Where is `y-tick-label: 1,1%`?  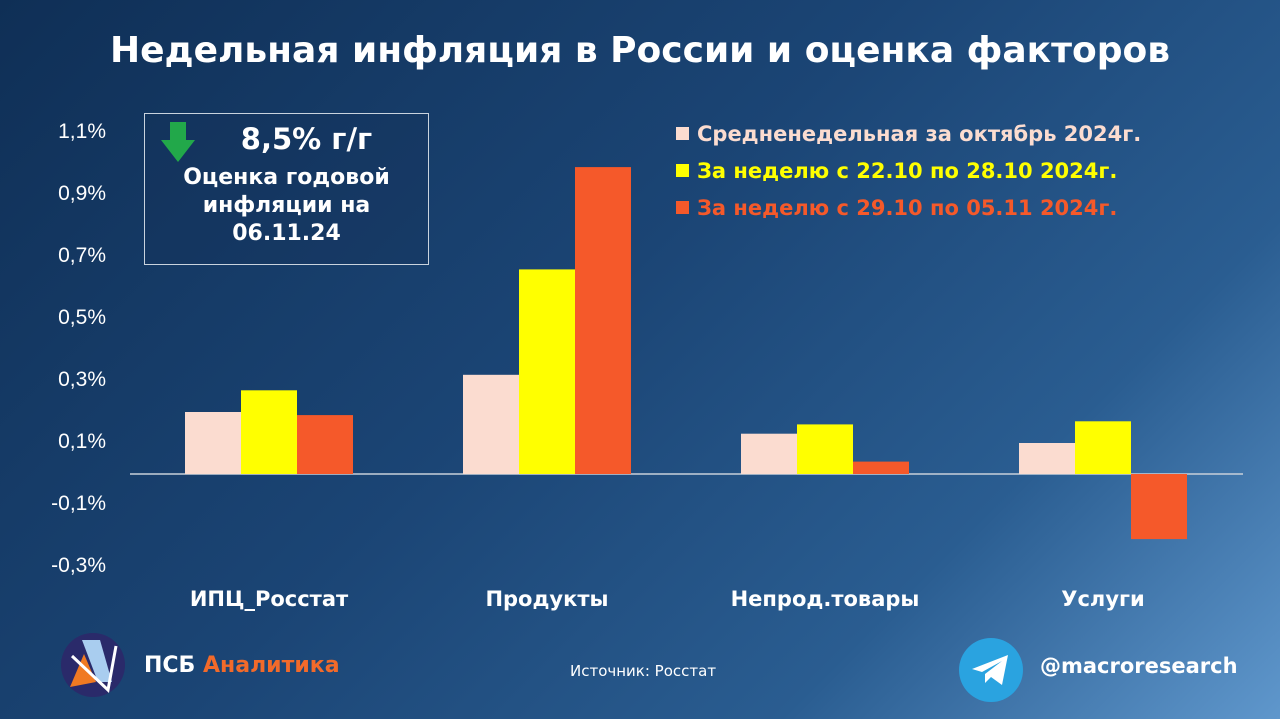 y-tick-label: 1,1% is located at coordinates (82, 131).